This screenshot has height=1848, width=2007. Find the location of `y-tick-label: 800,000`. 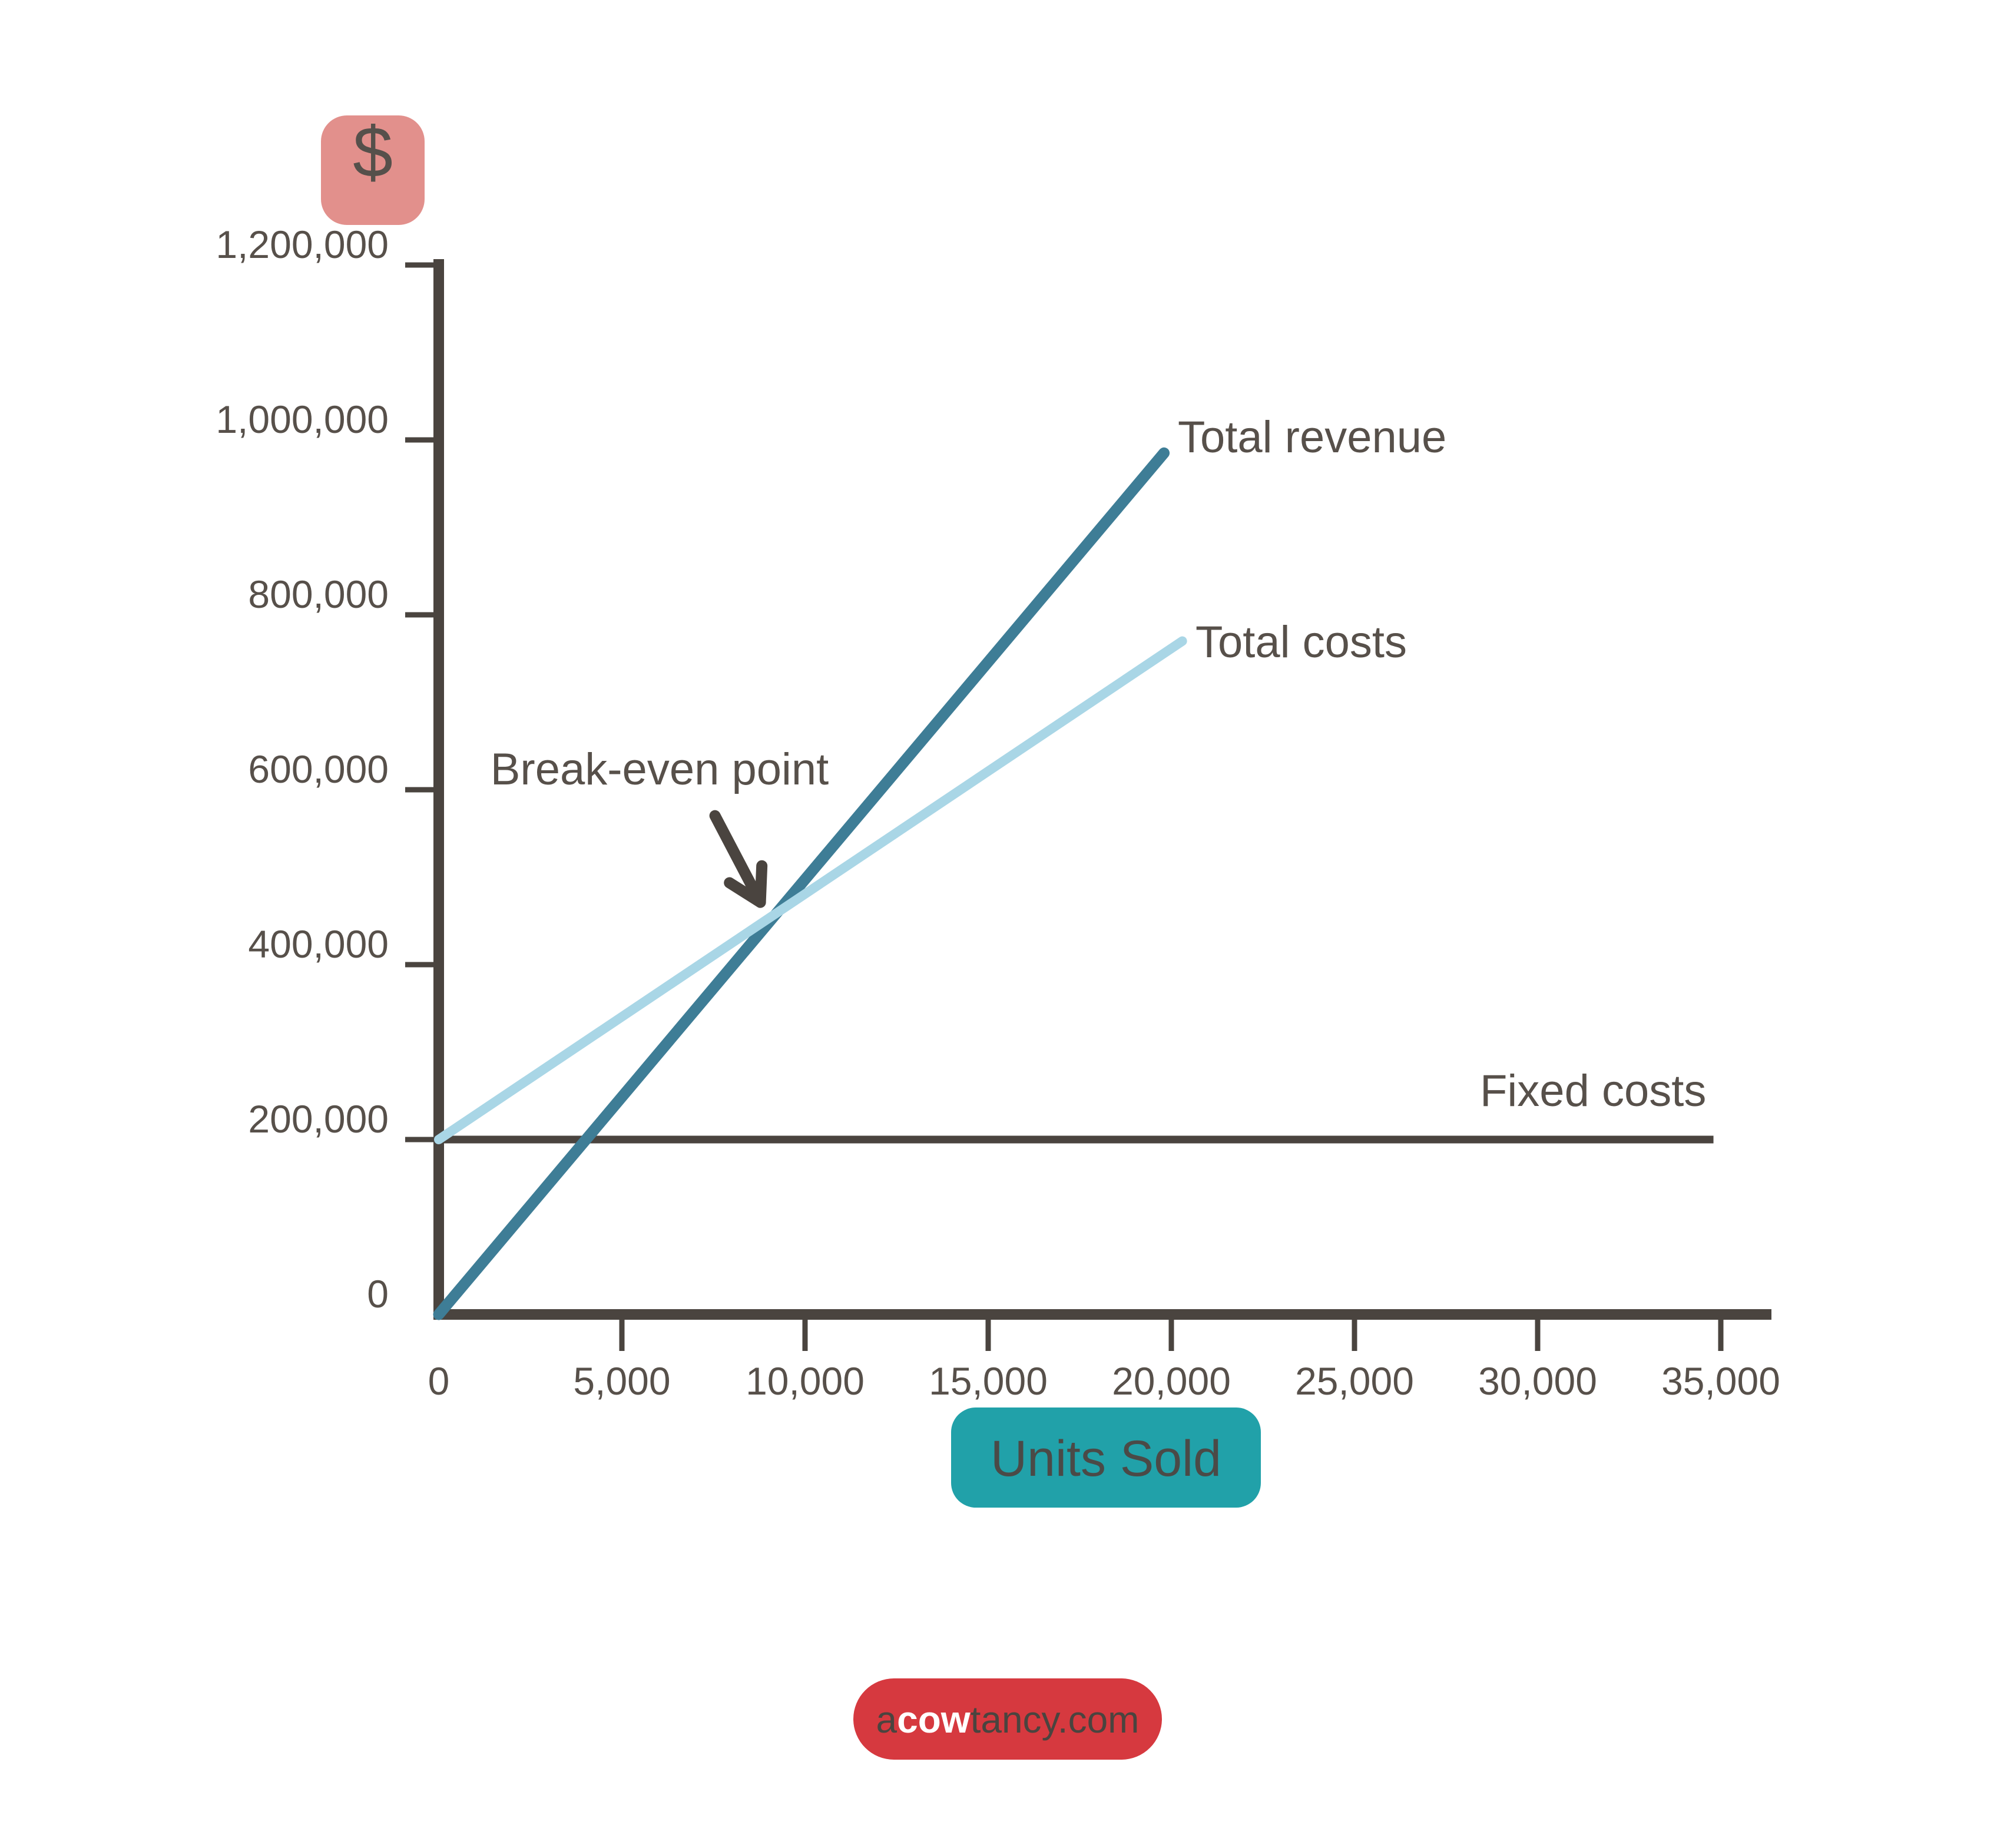

y-tick-label: 800,000 is located at coordinates (318, 594).